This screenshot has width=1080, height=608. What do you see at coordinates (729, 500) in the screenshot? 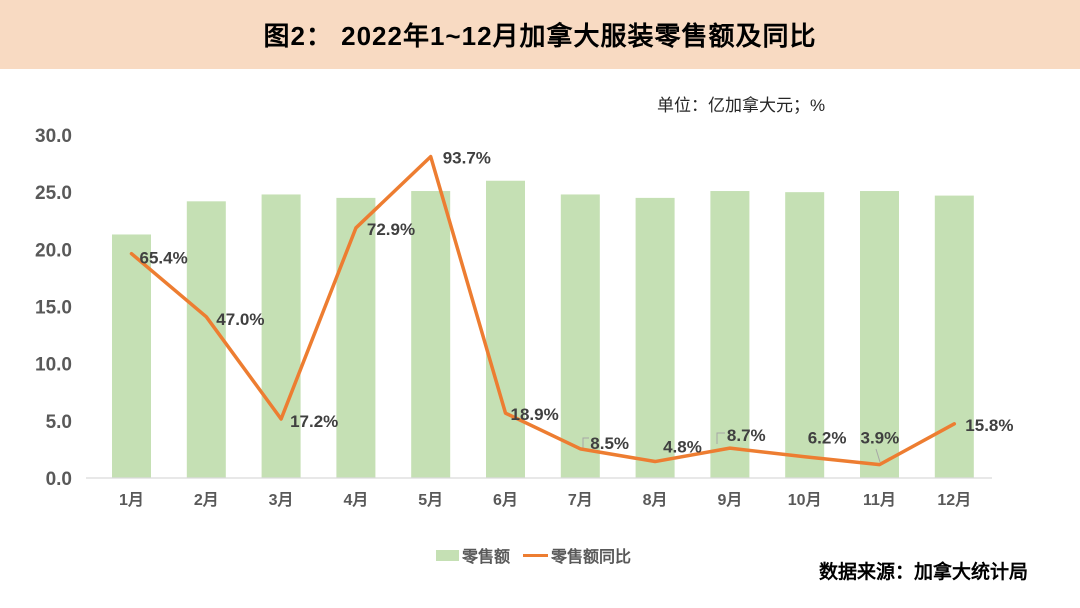
I see `x-axis-label-9月: 9月` at bounding box center [729, 500].